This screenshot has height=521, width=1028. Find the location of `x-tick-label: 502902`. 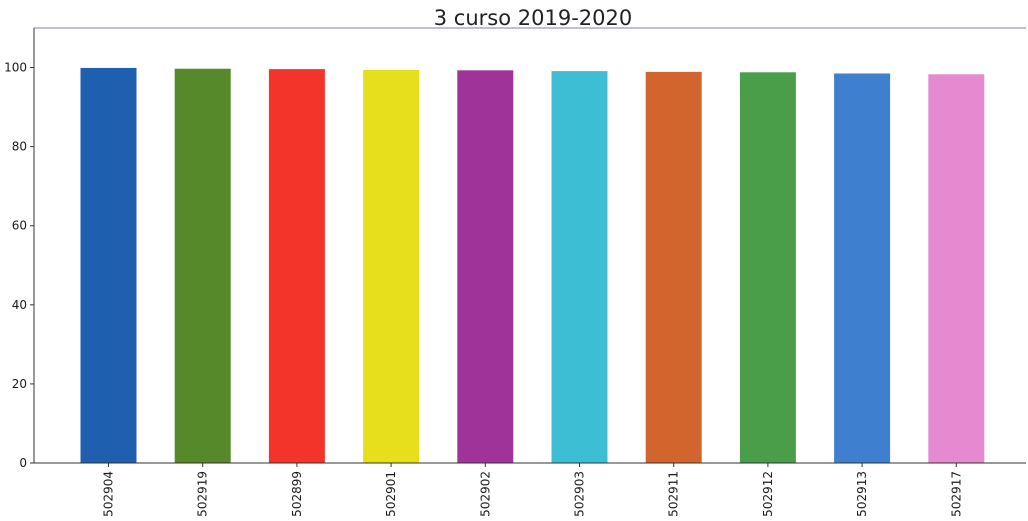

x-tick-label: 502902 is located at coordinates (485, 494).